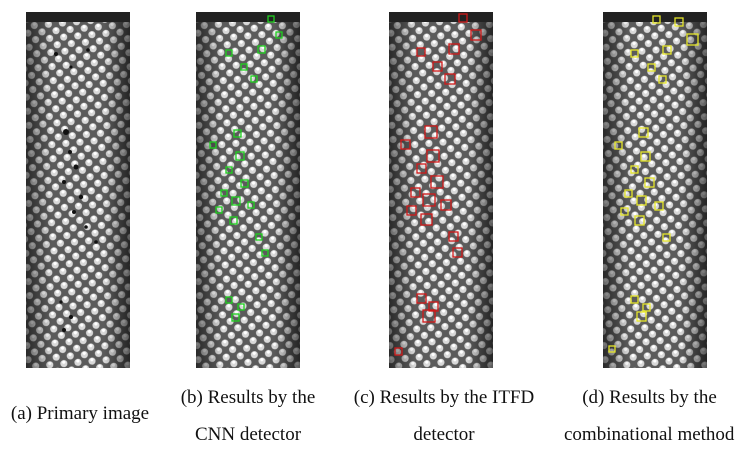 The width and height of the screenshot is (739, 449). Describe the element at coordinates (438, 184) in the screenshot. I see `itfd-detection-boxes` at that location.